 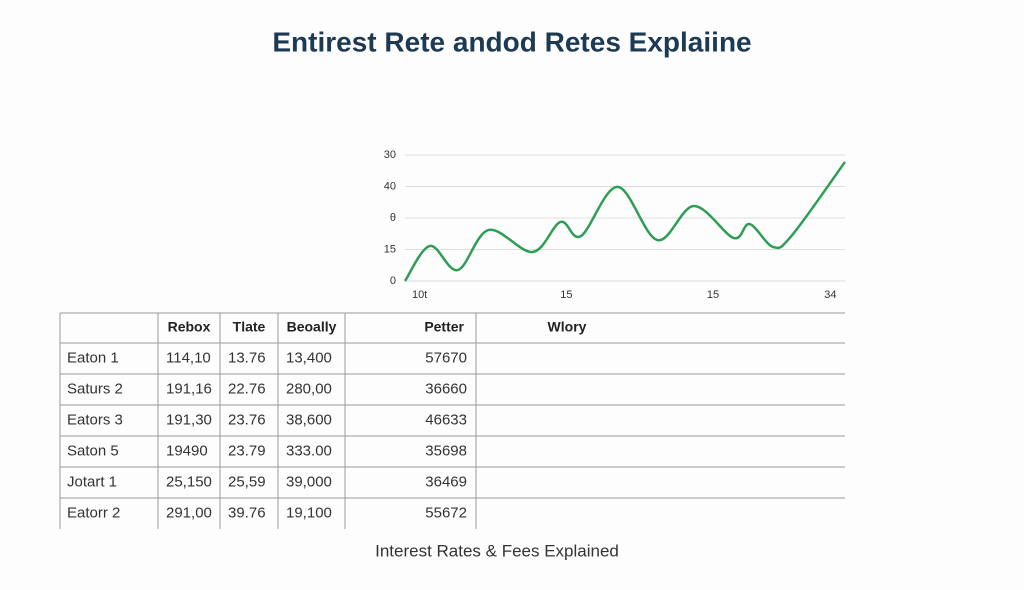 What do you see at coordinates (444, 327) in the screenshot?
I see `column-header: Petter` at bounding box center [444, 327].